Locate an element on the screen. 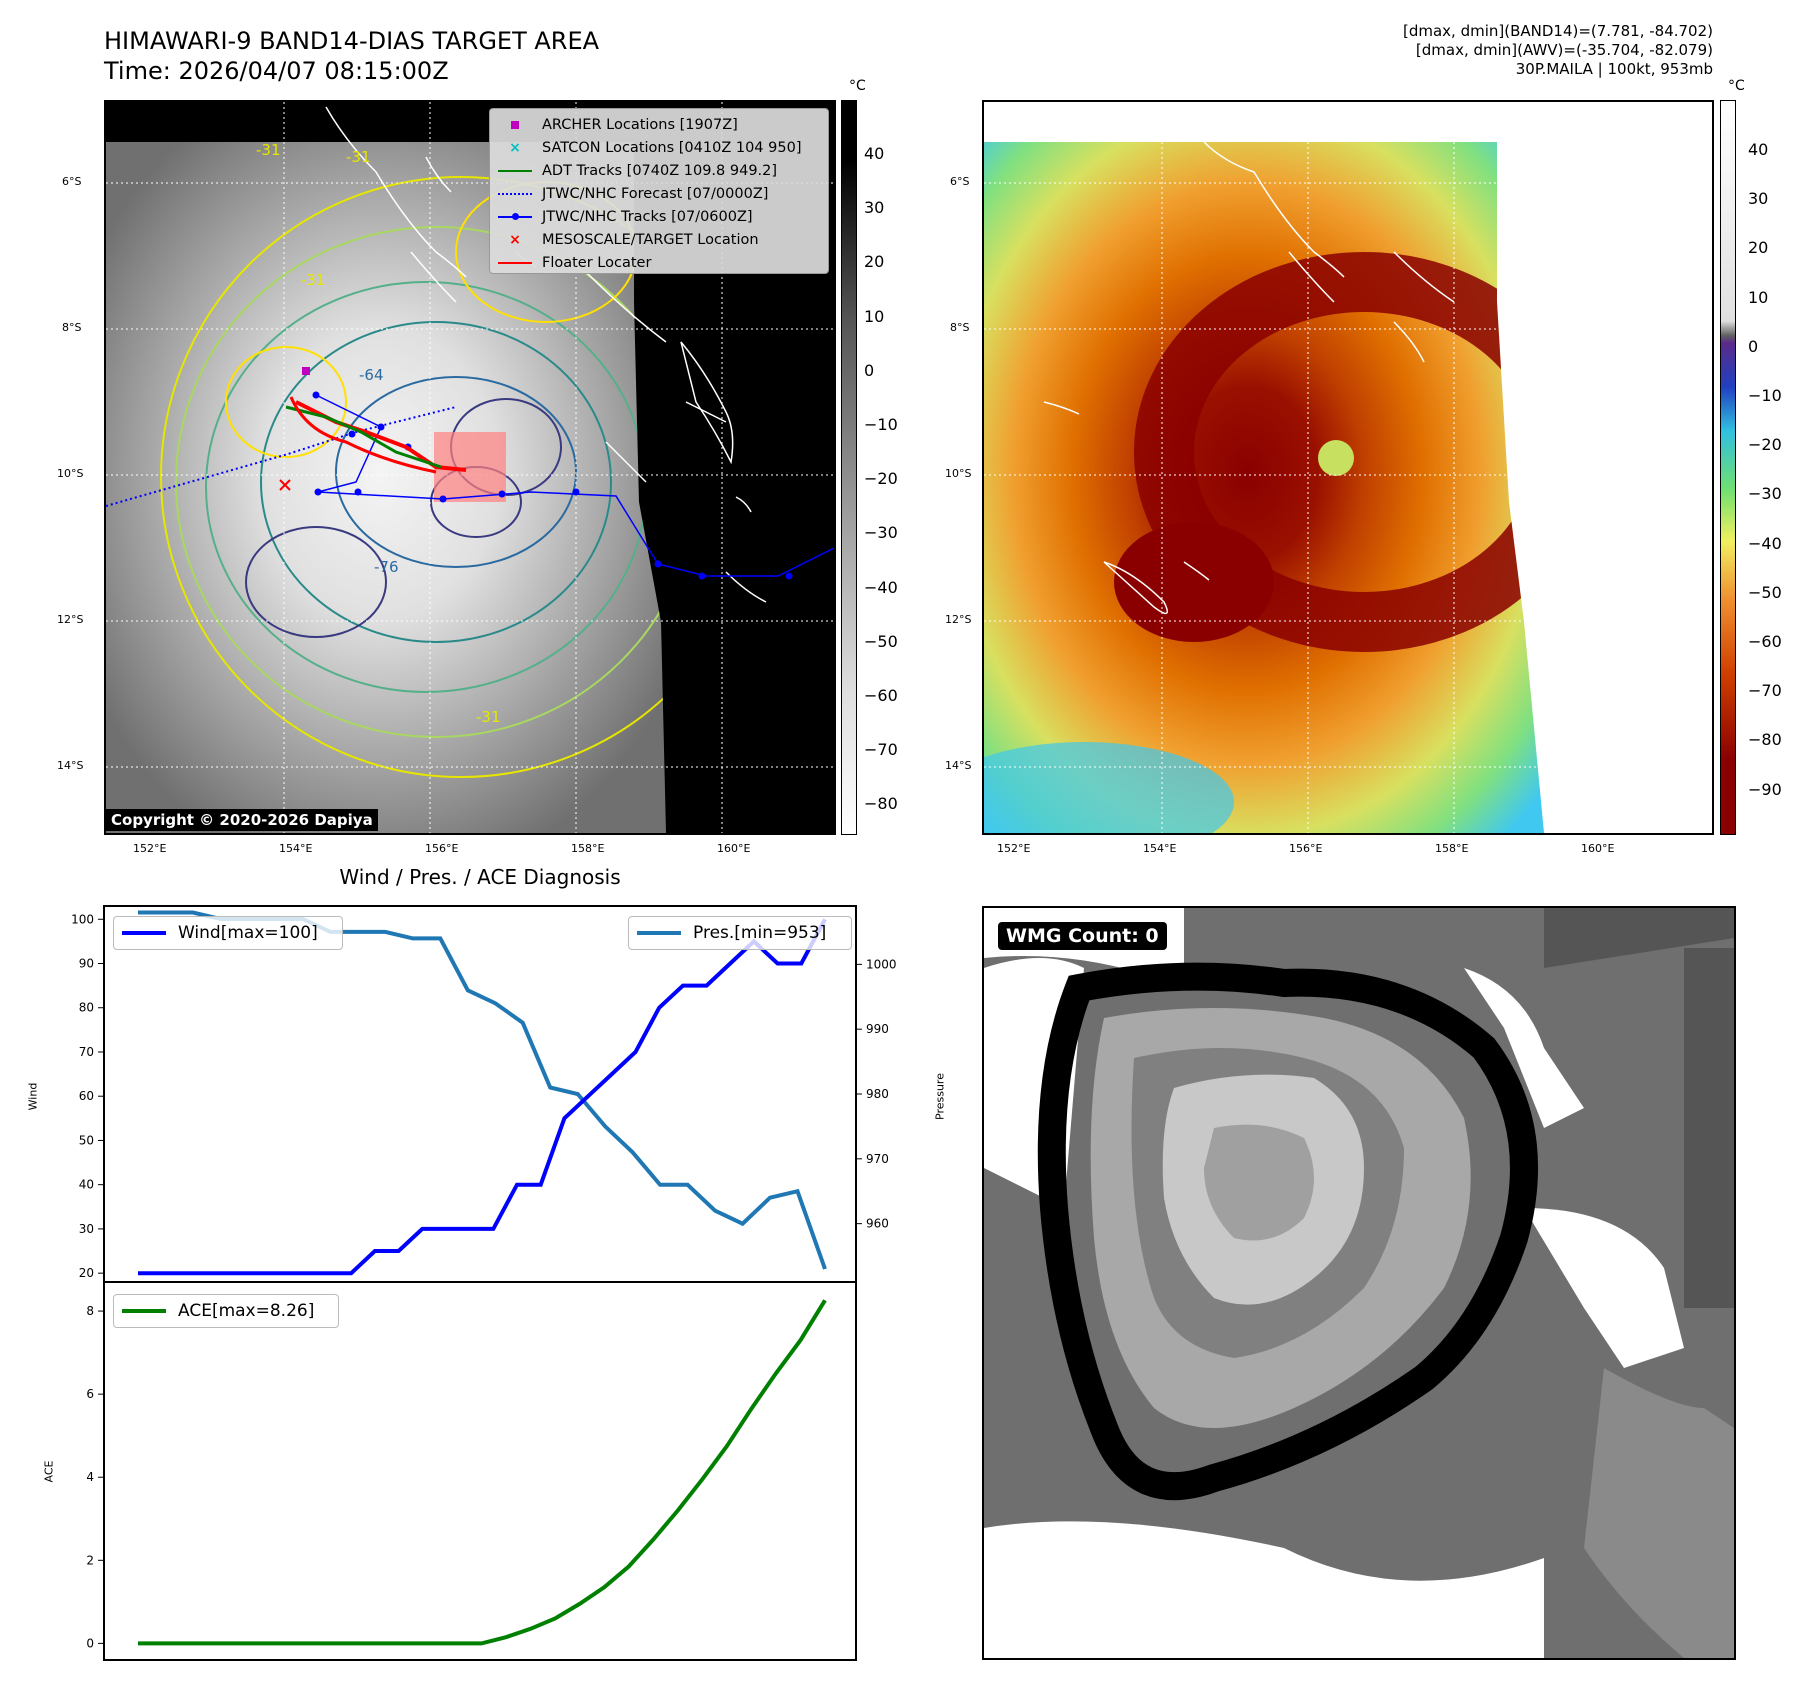  diag-title: Wind / Pres. / ACE Diagnosis is located at coordinates (480, 877).